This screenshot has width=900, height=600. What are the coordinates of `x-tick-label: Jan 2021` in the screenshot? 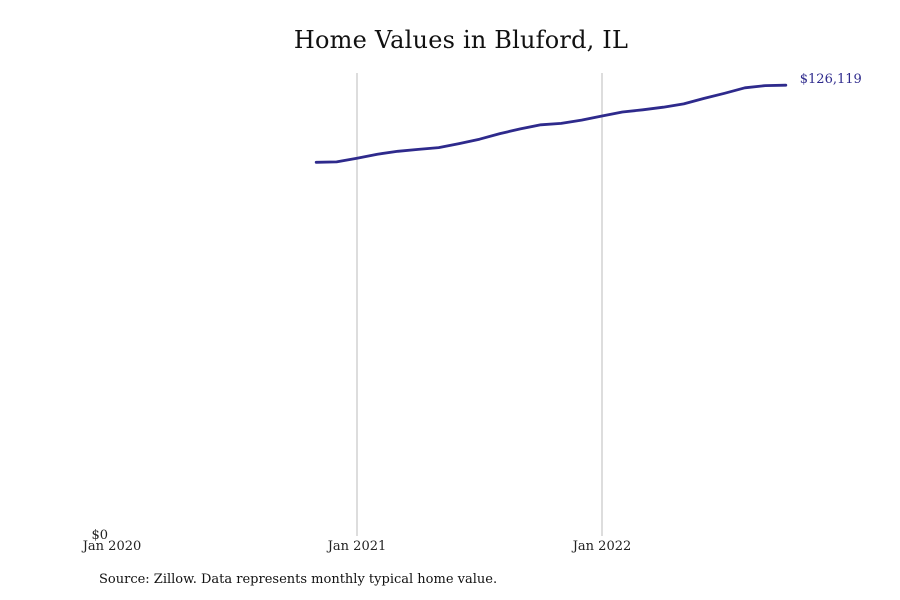 It's located at (356, 546).